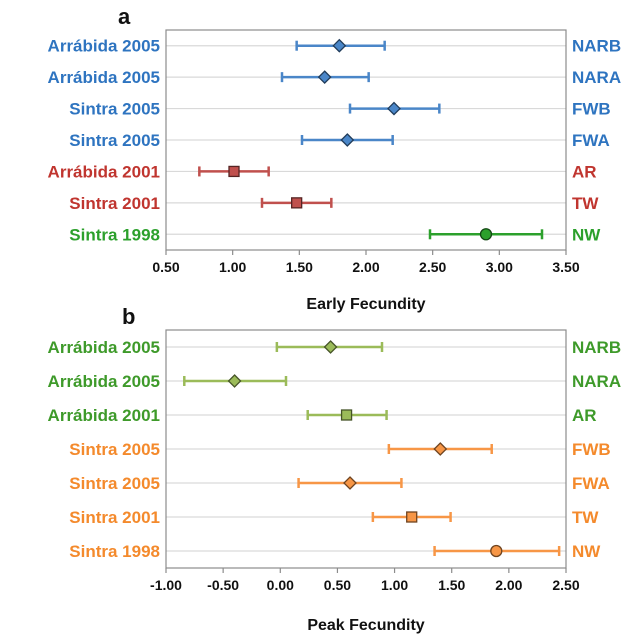  I want to click on x-axis-title: Peak Fecundity, so click(365, 625).